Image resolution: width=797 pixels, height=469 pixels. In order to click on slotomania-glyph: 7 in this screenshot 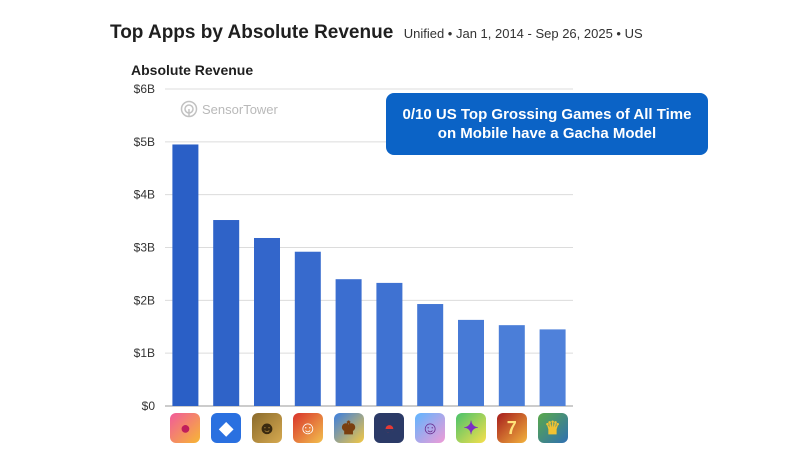, I will do `click(511, 427)`.